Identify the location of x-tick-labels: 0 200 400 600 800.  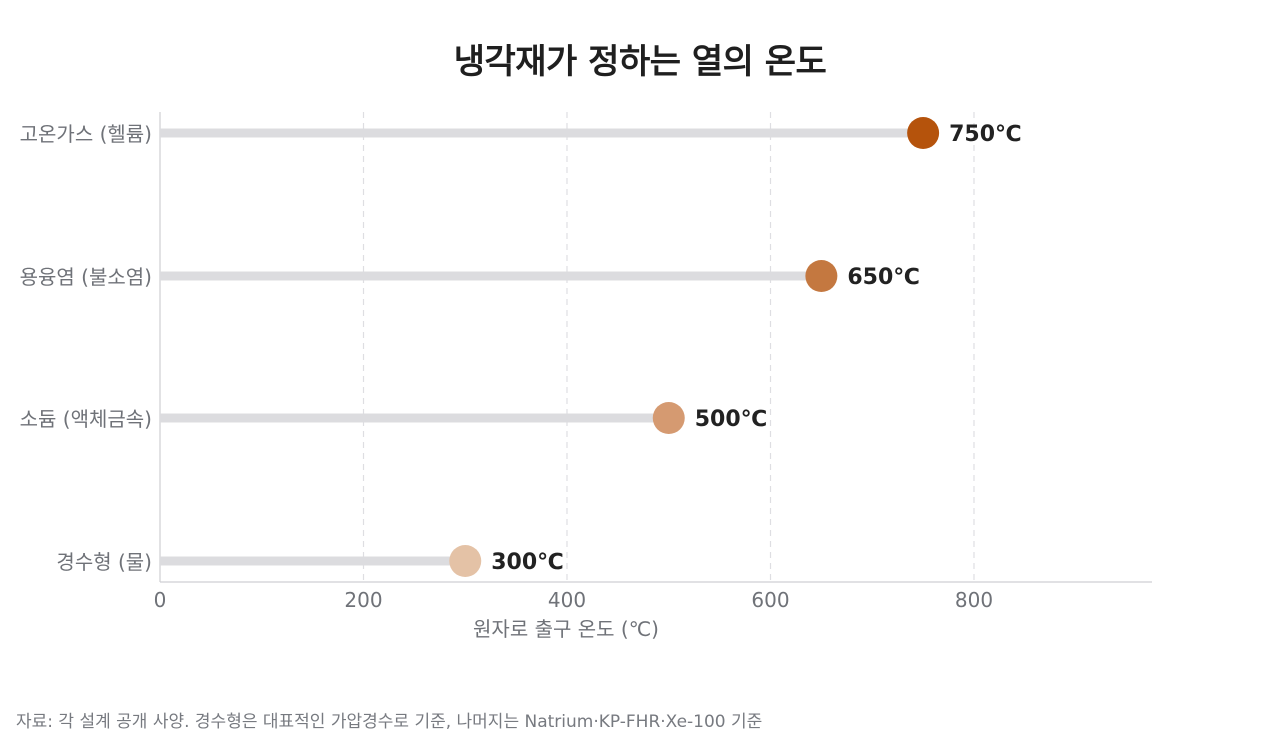
(573, 600).